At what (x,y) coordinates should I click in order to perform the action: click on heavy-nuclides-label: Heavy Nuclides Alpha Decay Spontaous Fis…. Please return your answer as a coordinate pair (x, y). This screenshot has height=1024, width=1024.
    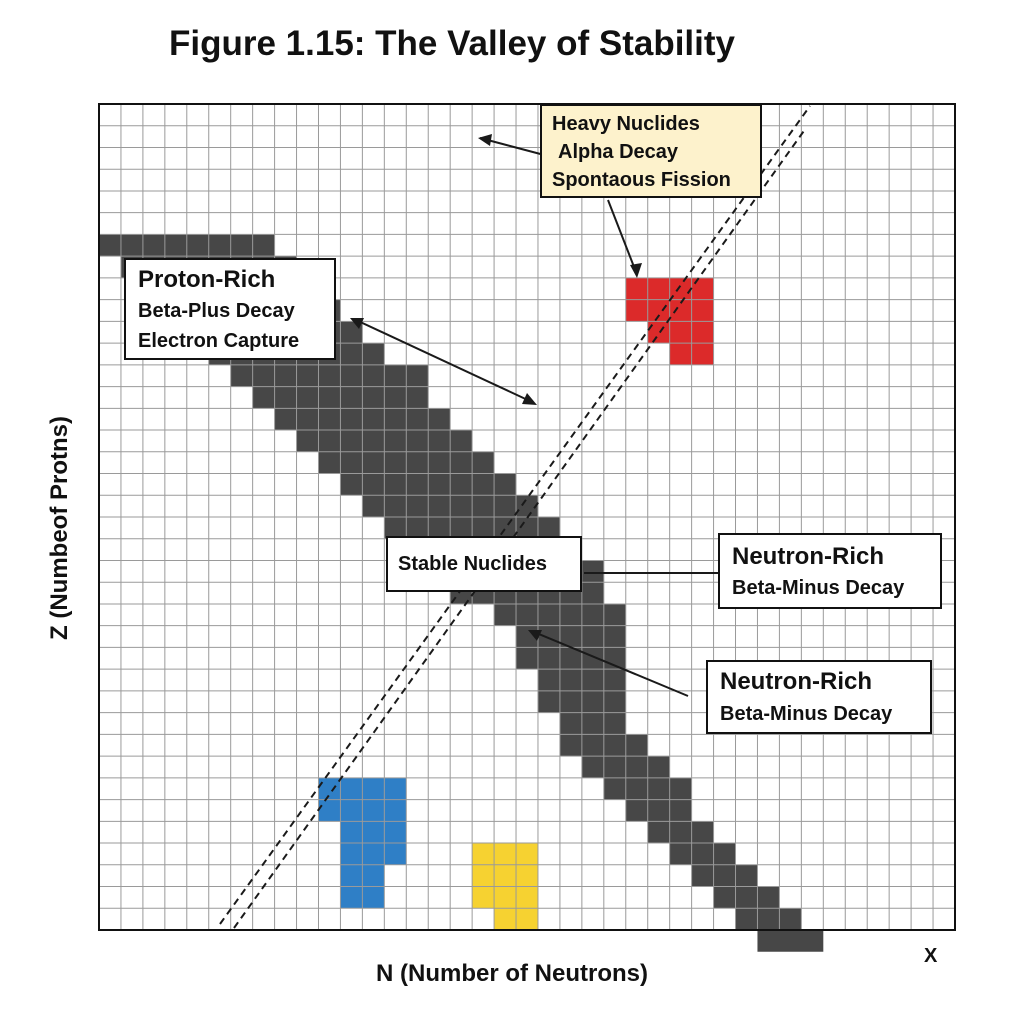
    Looking at the image, I should click on (651, 151).